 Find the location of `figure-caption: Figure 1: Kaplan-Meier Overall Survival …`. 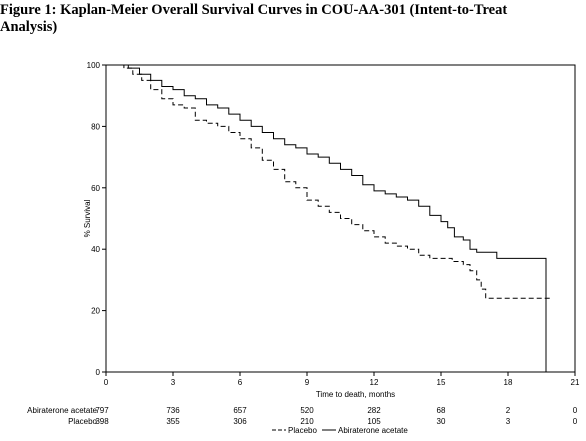

figure-caption: Figure 1: Kaplan-Meier Overall Survival … is located at coordinates (293, 19).